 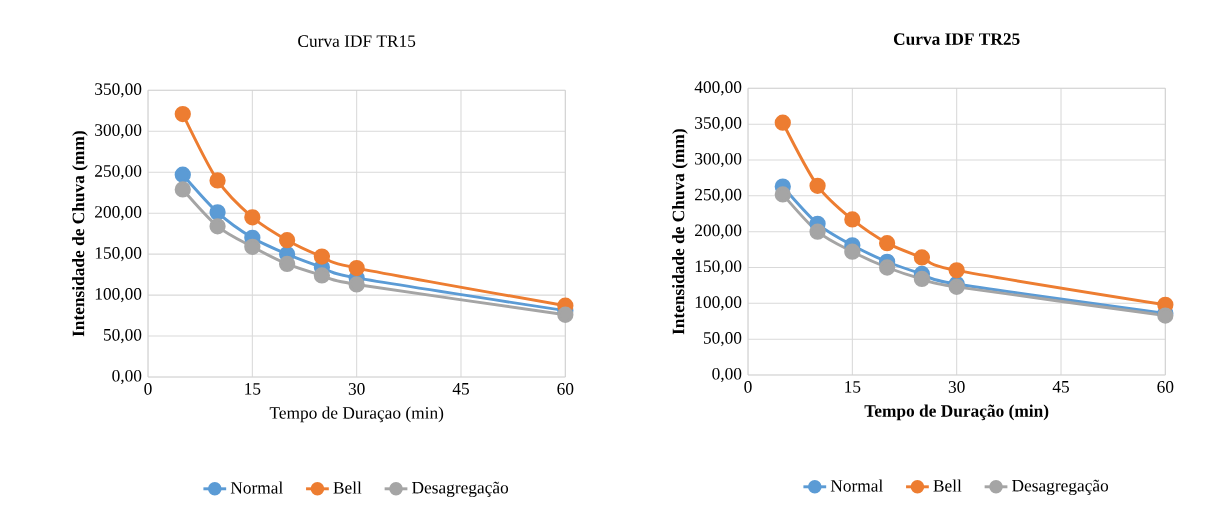 I want to click on y-tick-label: 400,00, so click(x=718, y=88).